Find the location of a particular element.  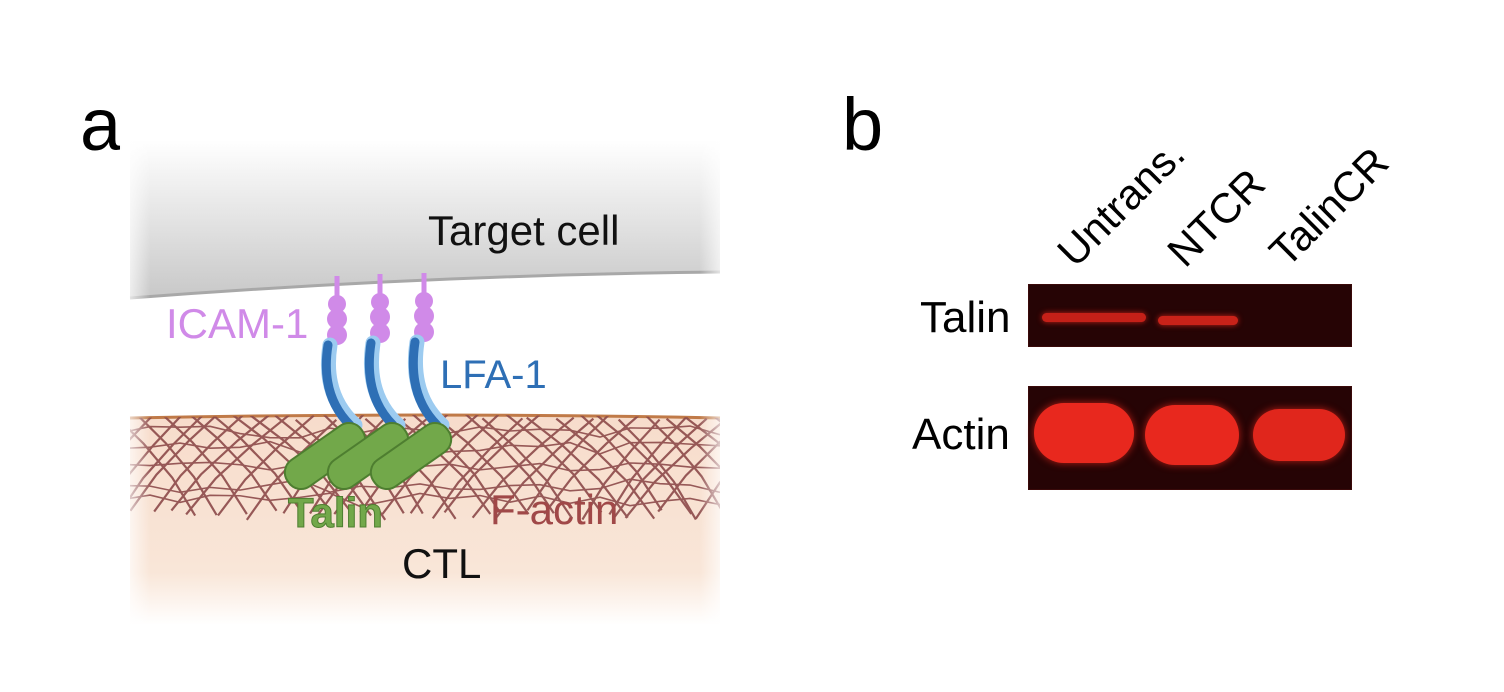

actin-band-untrans is located at coordinates (1084, 433).